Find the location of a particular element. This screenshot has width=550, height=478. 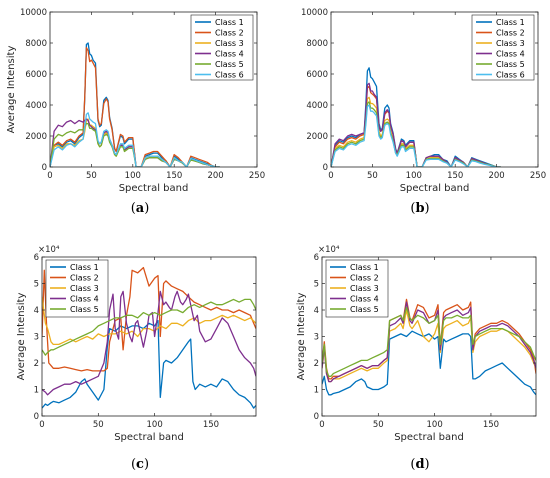

y-tick-label: 2 is located at coordinates (316, 364).